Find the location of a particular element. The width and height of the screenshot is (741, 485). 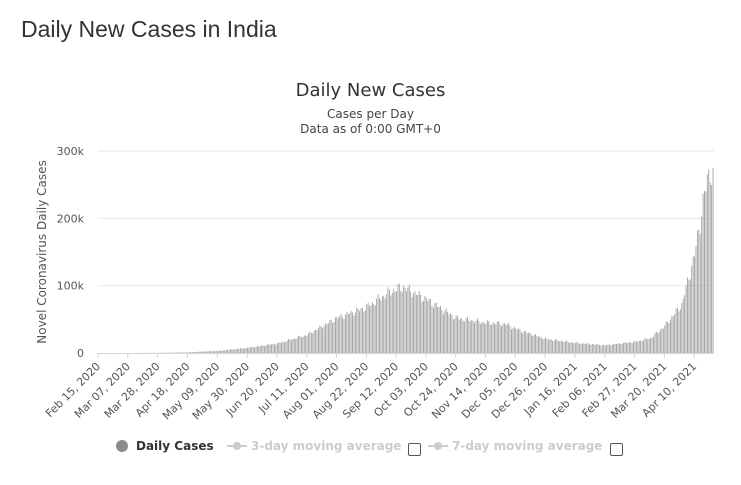

legend-item-daily-cases: Daily Cases is located at coordinates (165, 446).